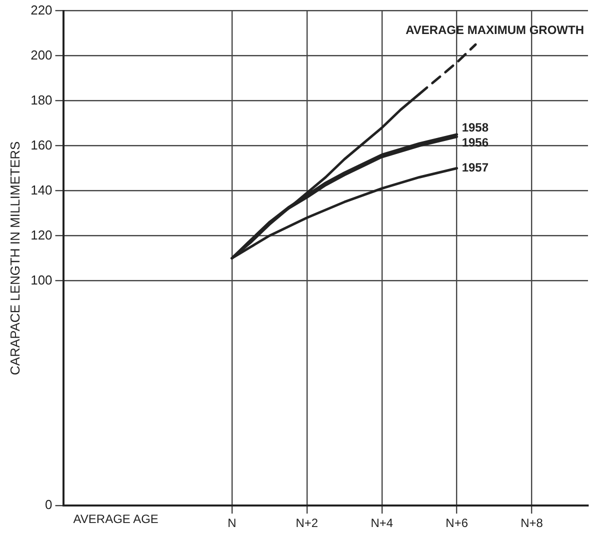  What do you see at coordinates (41, 234) in the screenshot?
I see `y-tick-label: 120` at bounding box center [41, 234].